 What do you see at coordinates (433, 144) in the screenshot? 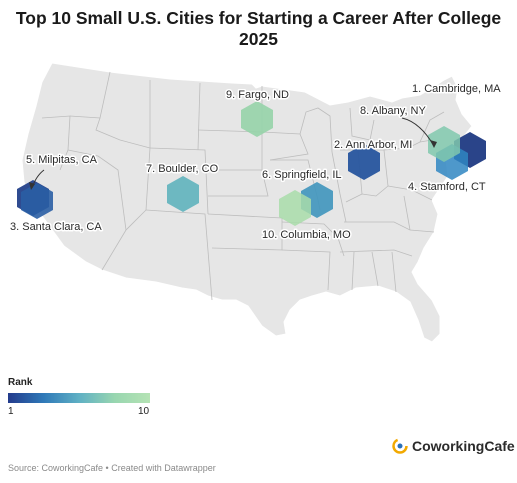
I see `leader-arrow-albany` at bounding box center [433, 144].